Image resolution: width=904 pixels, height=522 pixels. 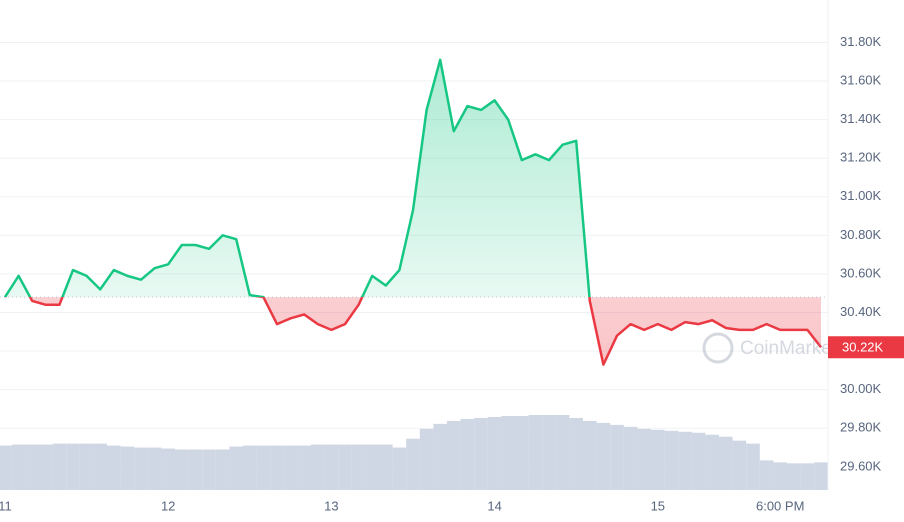 What do you see at coordinates (861, 157) in the screenshot?
I see `y-tick-label: 31.20K` at bounding box center [861, 157].